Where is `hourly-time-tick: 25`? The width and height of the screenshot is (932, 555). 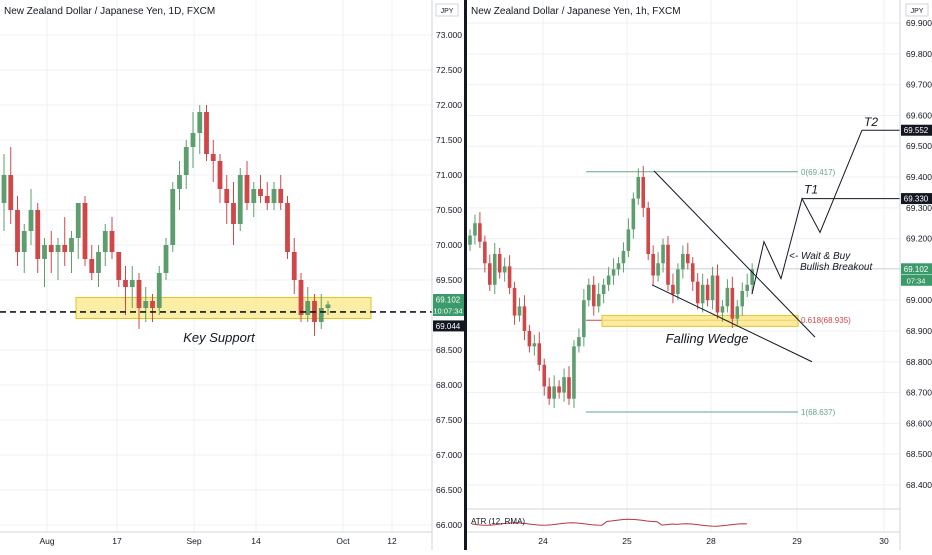 hourly-time-tick: 25 is located at coordinates (627, 541).